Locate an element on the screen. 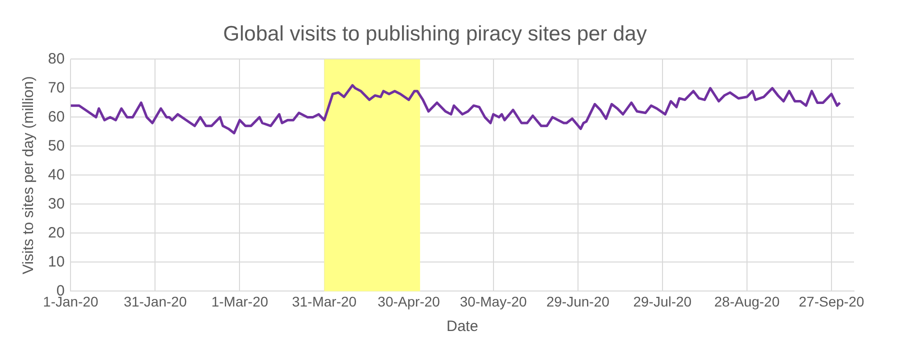  y-tick-label: 20 is located at coordinates (56, 233).